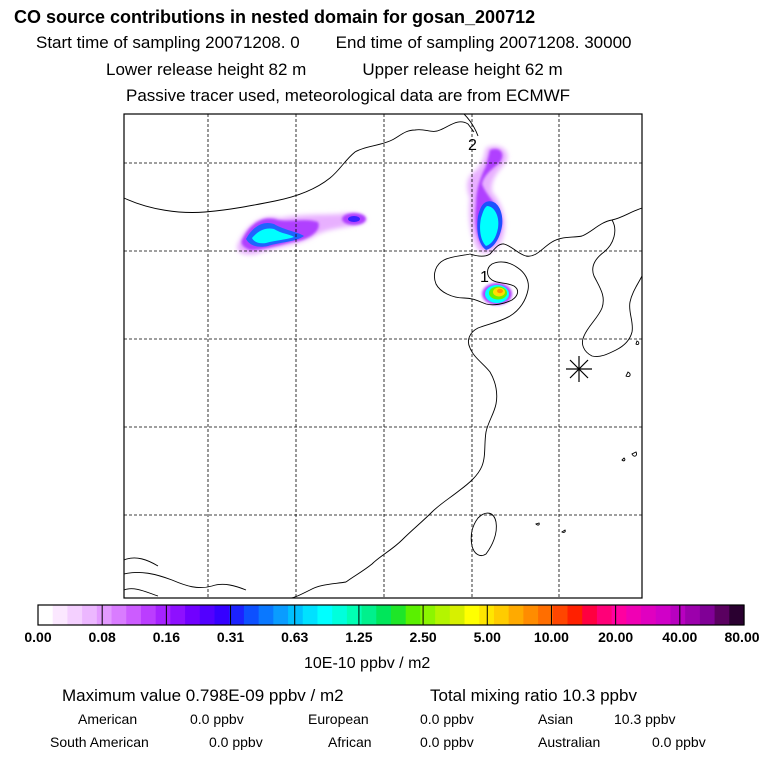 This screenshot has height=768, width=768. I want to click on colorbar-frame, so click(391, 615).